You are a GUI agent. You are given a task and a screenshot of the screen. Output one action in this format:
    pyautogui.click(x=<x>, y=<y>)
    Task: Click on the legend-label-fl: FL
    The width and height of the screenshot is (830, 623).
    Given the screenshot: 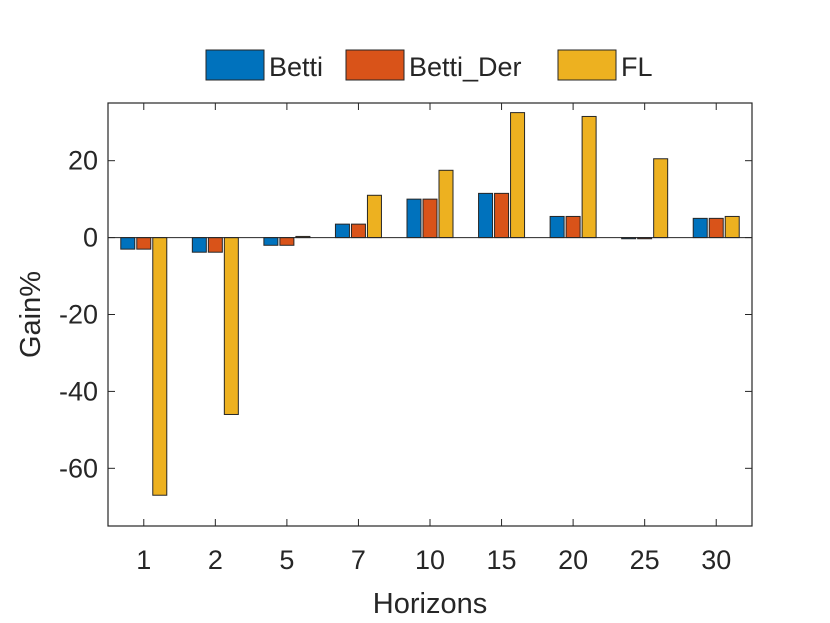 What is the action you would take?
    pyautogui.click(x=637, y=67)
    